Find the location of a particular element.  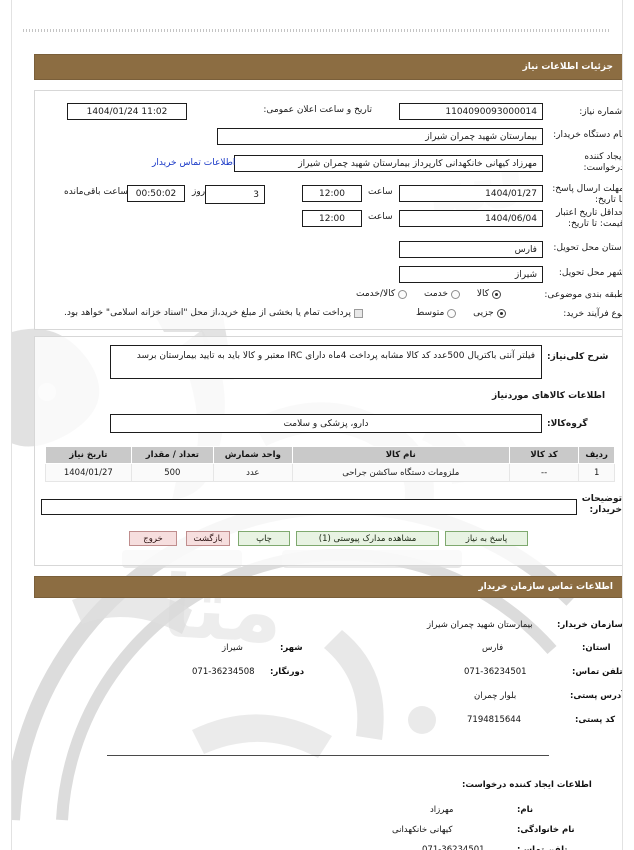

respond-to-need-button: پاسخ به نیاز is located at coordinates (486, 538).